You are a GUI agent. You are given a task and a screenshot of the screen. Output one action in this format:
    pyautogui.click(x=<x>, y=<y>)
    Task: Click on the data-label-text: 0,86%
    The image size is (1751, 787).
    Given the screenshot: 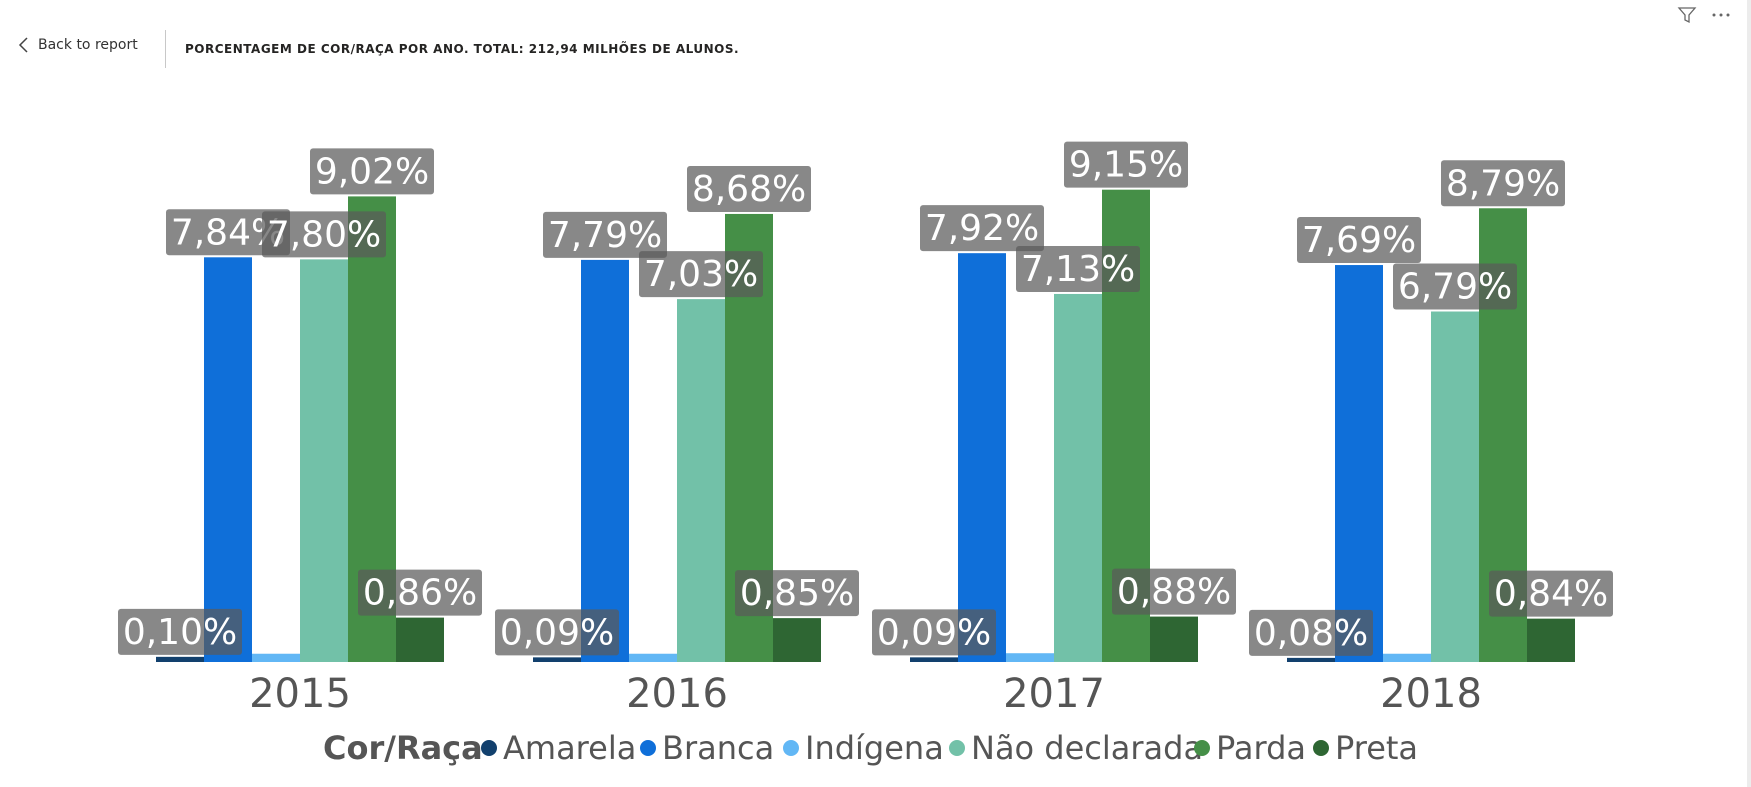 What is the action you would take?
    pyautogui.click(x=420, y=593)
    